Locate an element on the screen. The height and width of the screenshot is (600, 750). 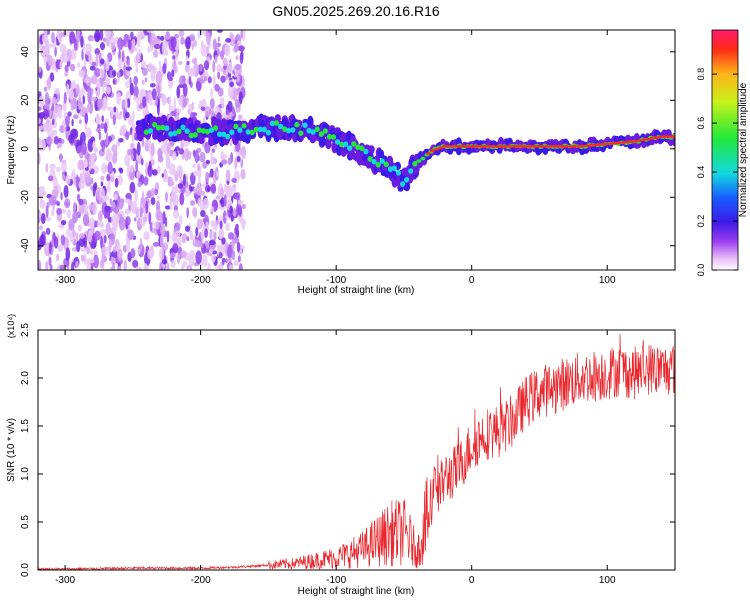
spectrogram-x-tick-label: -300 is located at coordinates (65, 280).